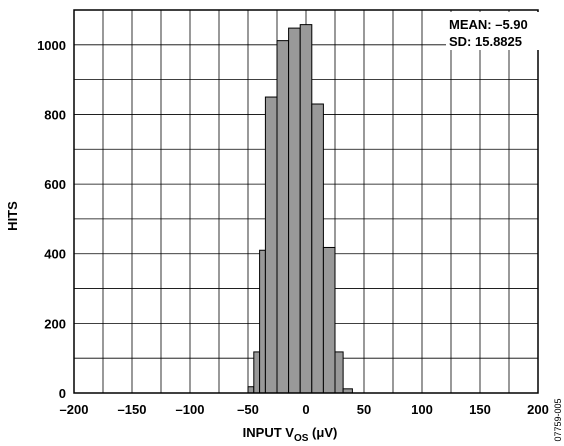 The width and height of the screenshot is (564, 446). I want to click on x-tick-label: 100, so click(422, 409).